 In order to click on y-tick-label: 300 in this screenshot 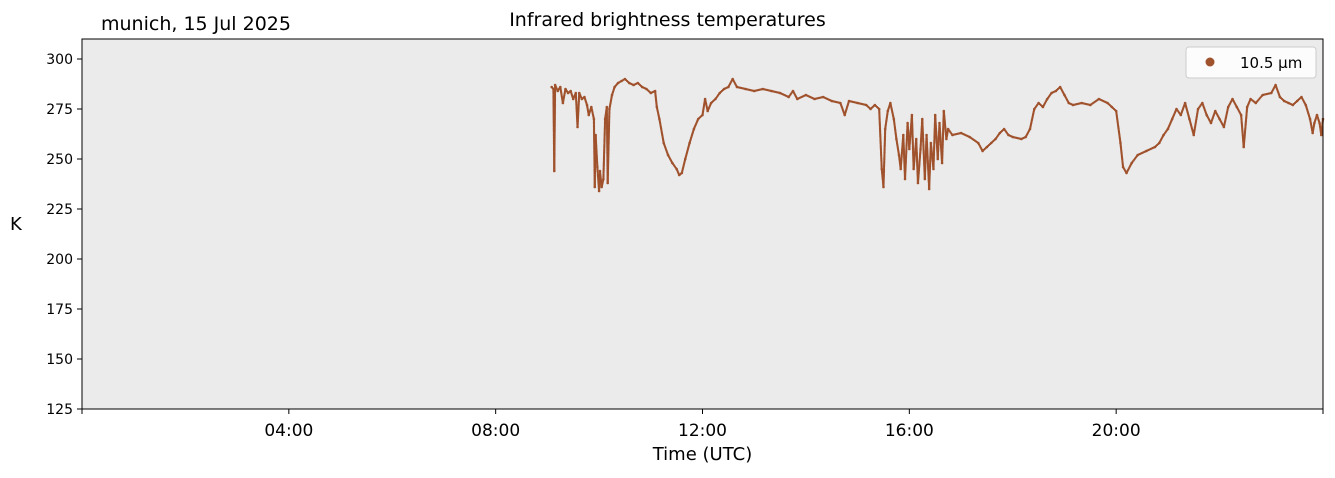, I will do `click(59, 60)`.